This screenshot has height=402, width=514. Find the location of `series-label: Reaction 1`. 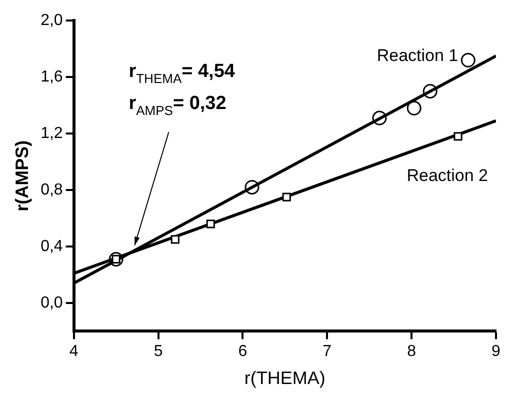

series-label: Reaction 1 is located at coordinates (417, 55).